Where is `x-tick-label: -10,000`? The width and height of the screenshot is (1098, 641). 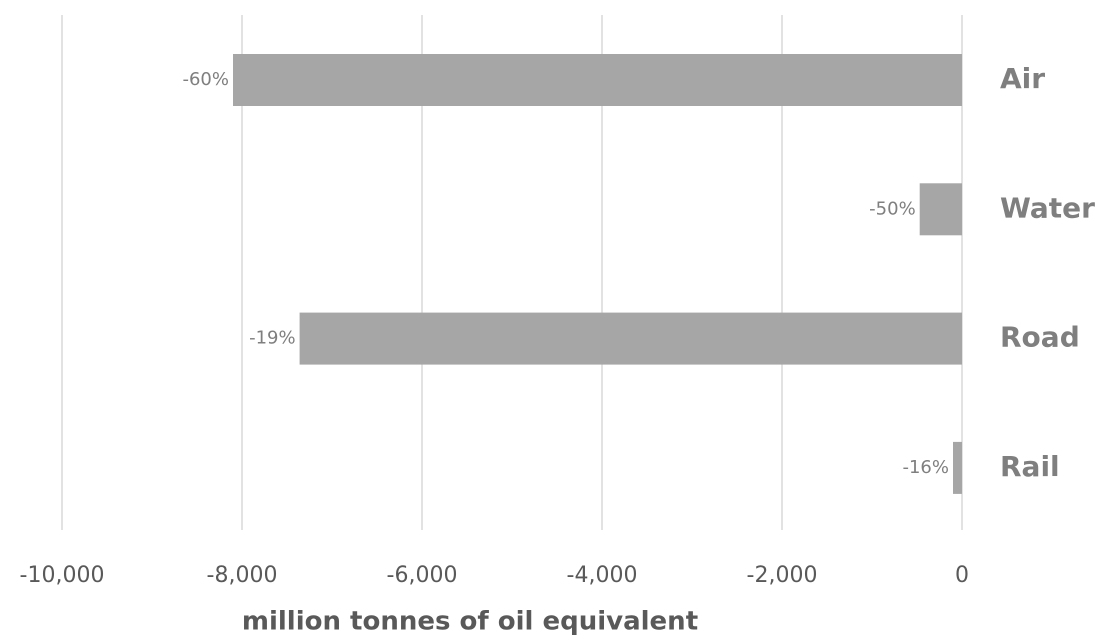
x-tick-label: -10,000 is located at coordinates (62, 575).